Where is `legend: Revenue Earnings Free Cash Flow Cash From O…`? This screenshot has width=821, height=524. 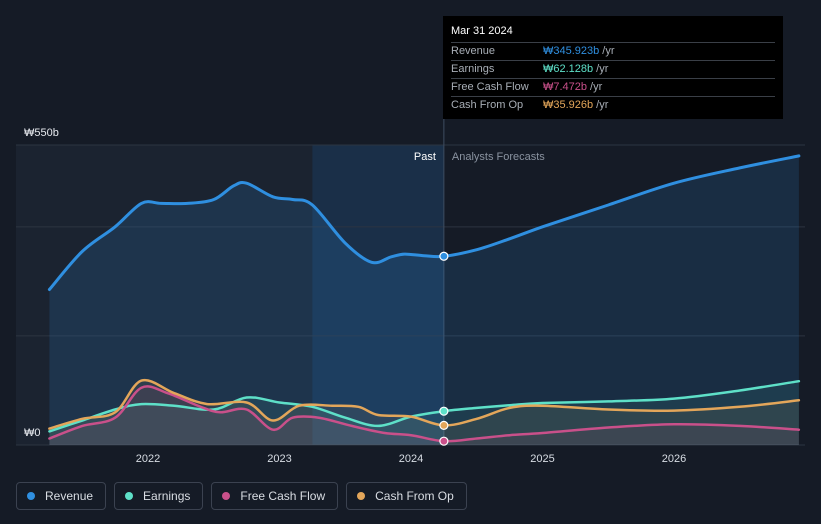 legend: Revenue Earnings Free Cash Flow Cash From O… is located at coordinates (241, 496).